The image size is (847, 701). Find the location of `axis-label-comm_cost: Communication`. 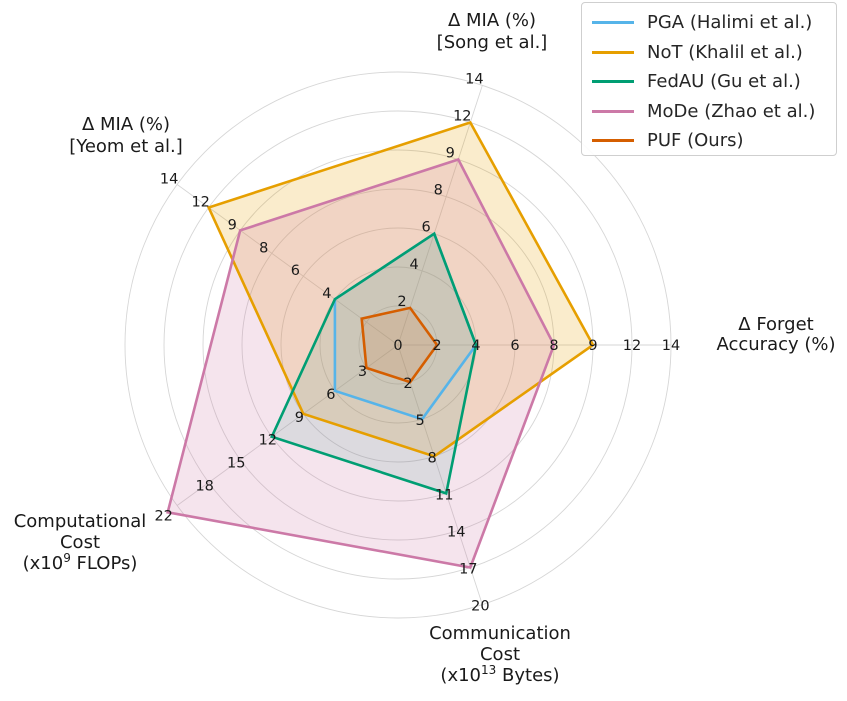

axis-label-comm_cost: Communication is located at coordinates (500, 633).